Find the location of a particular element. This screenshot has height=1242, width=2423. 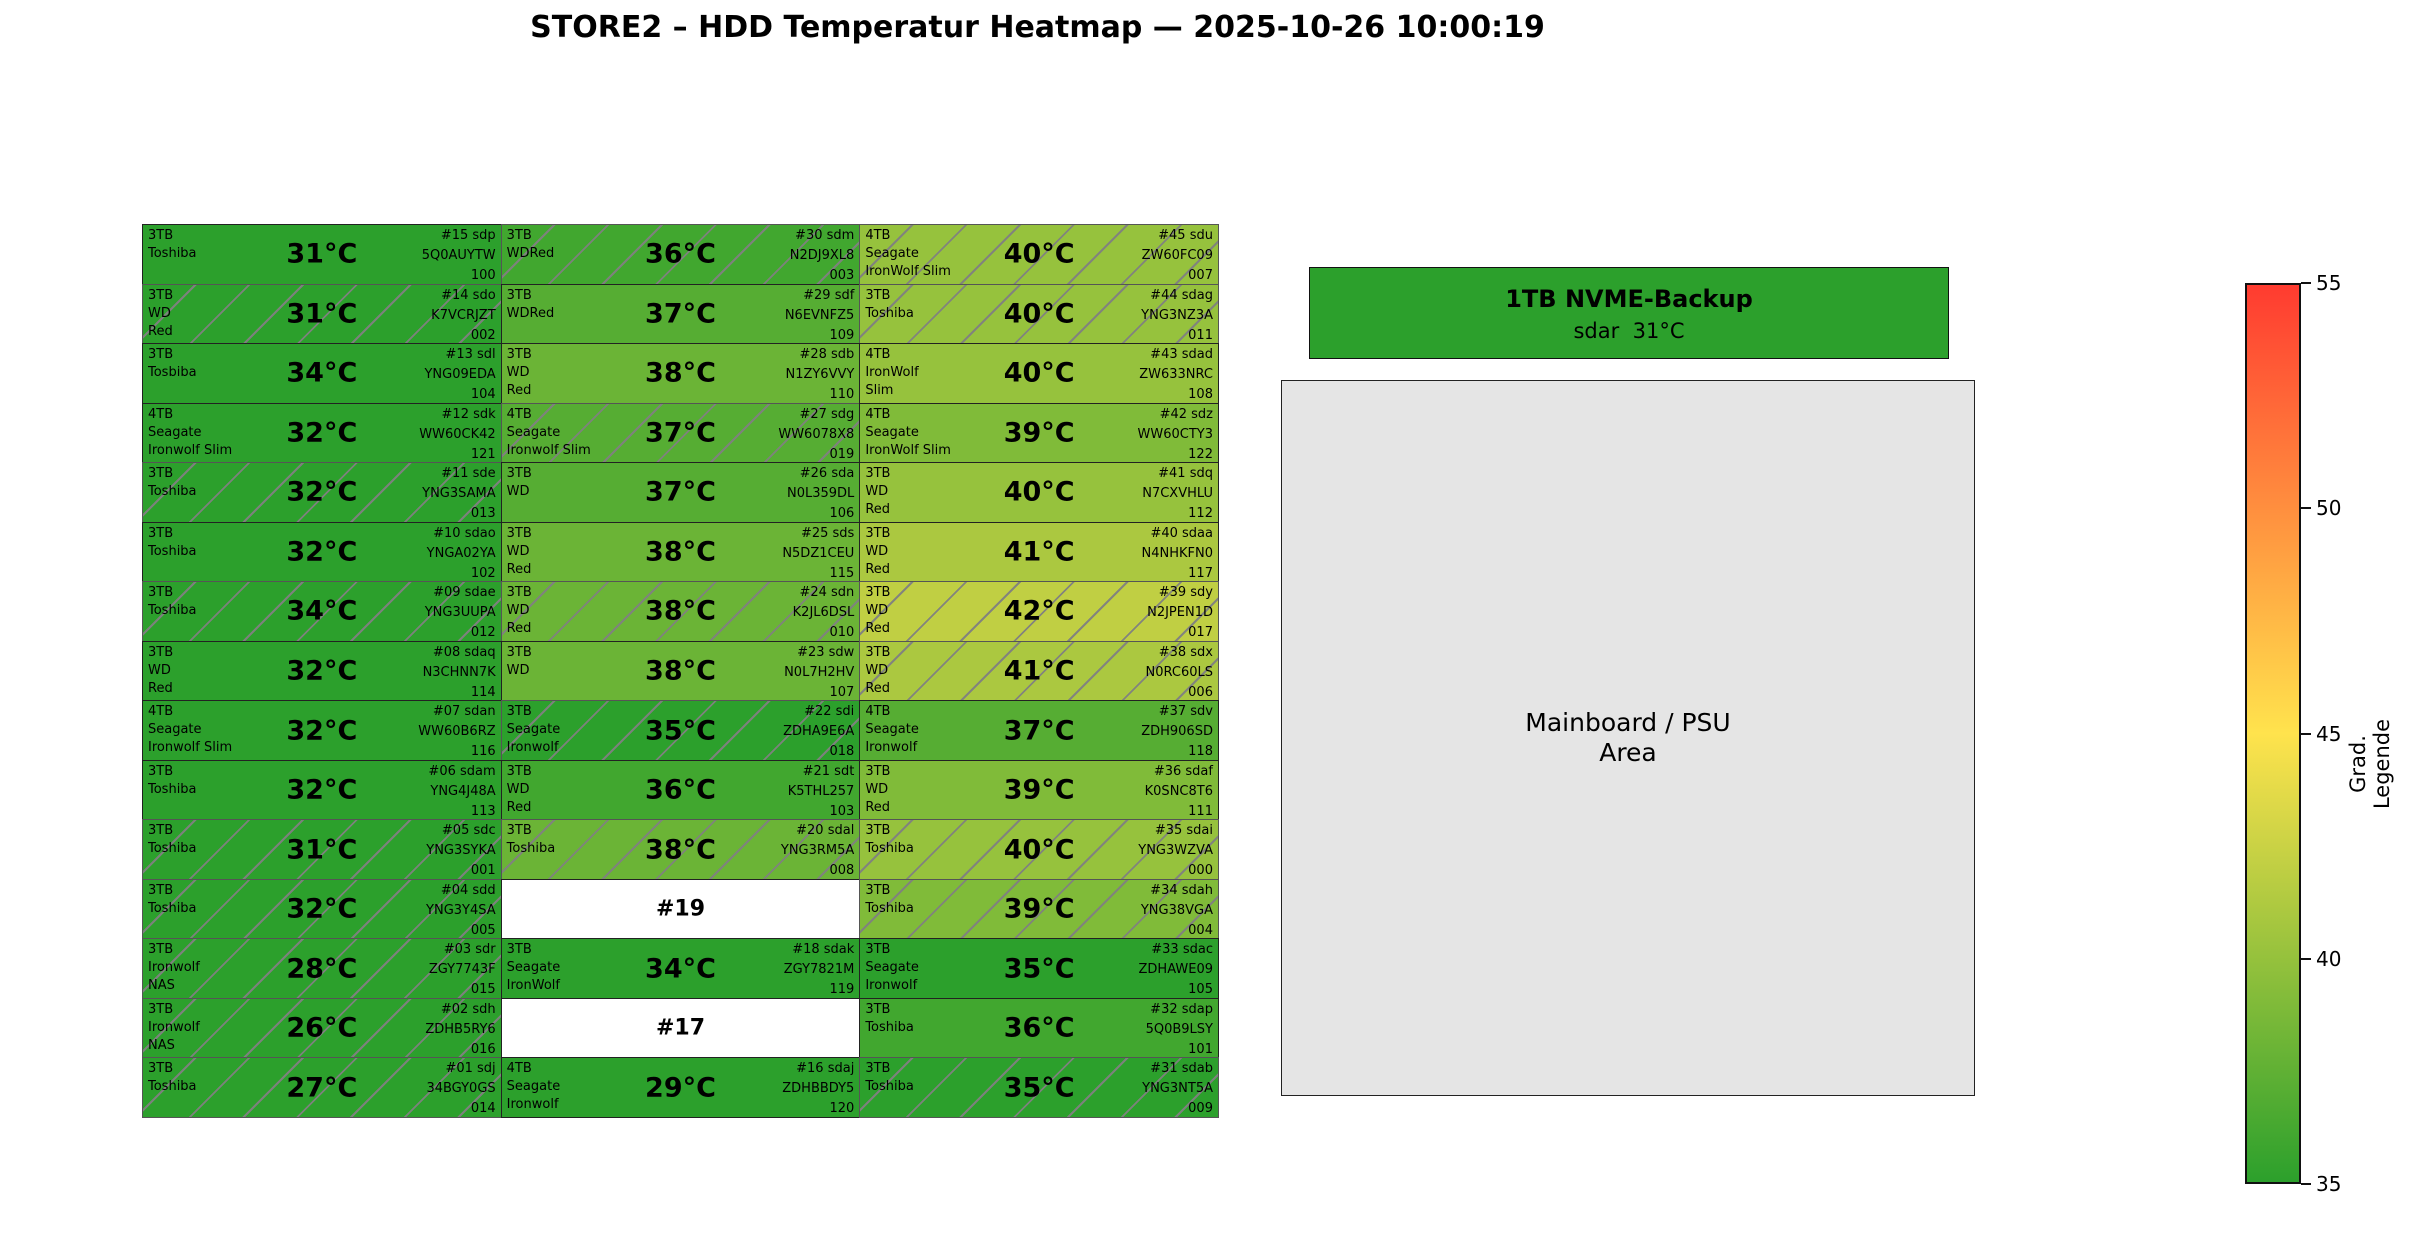

drive-serial: ZDHA9E6A is located at coordinates (819, 732).